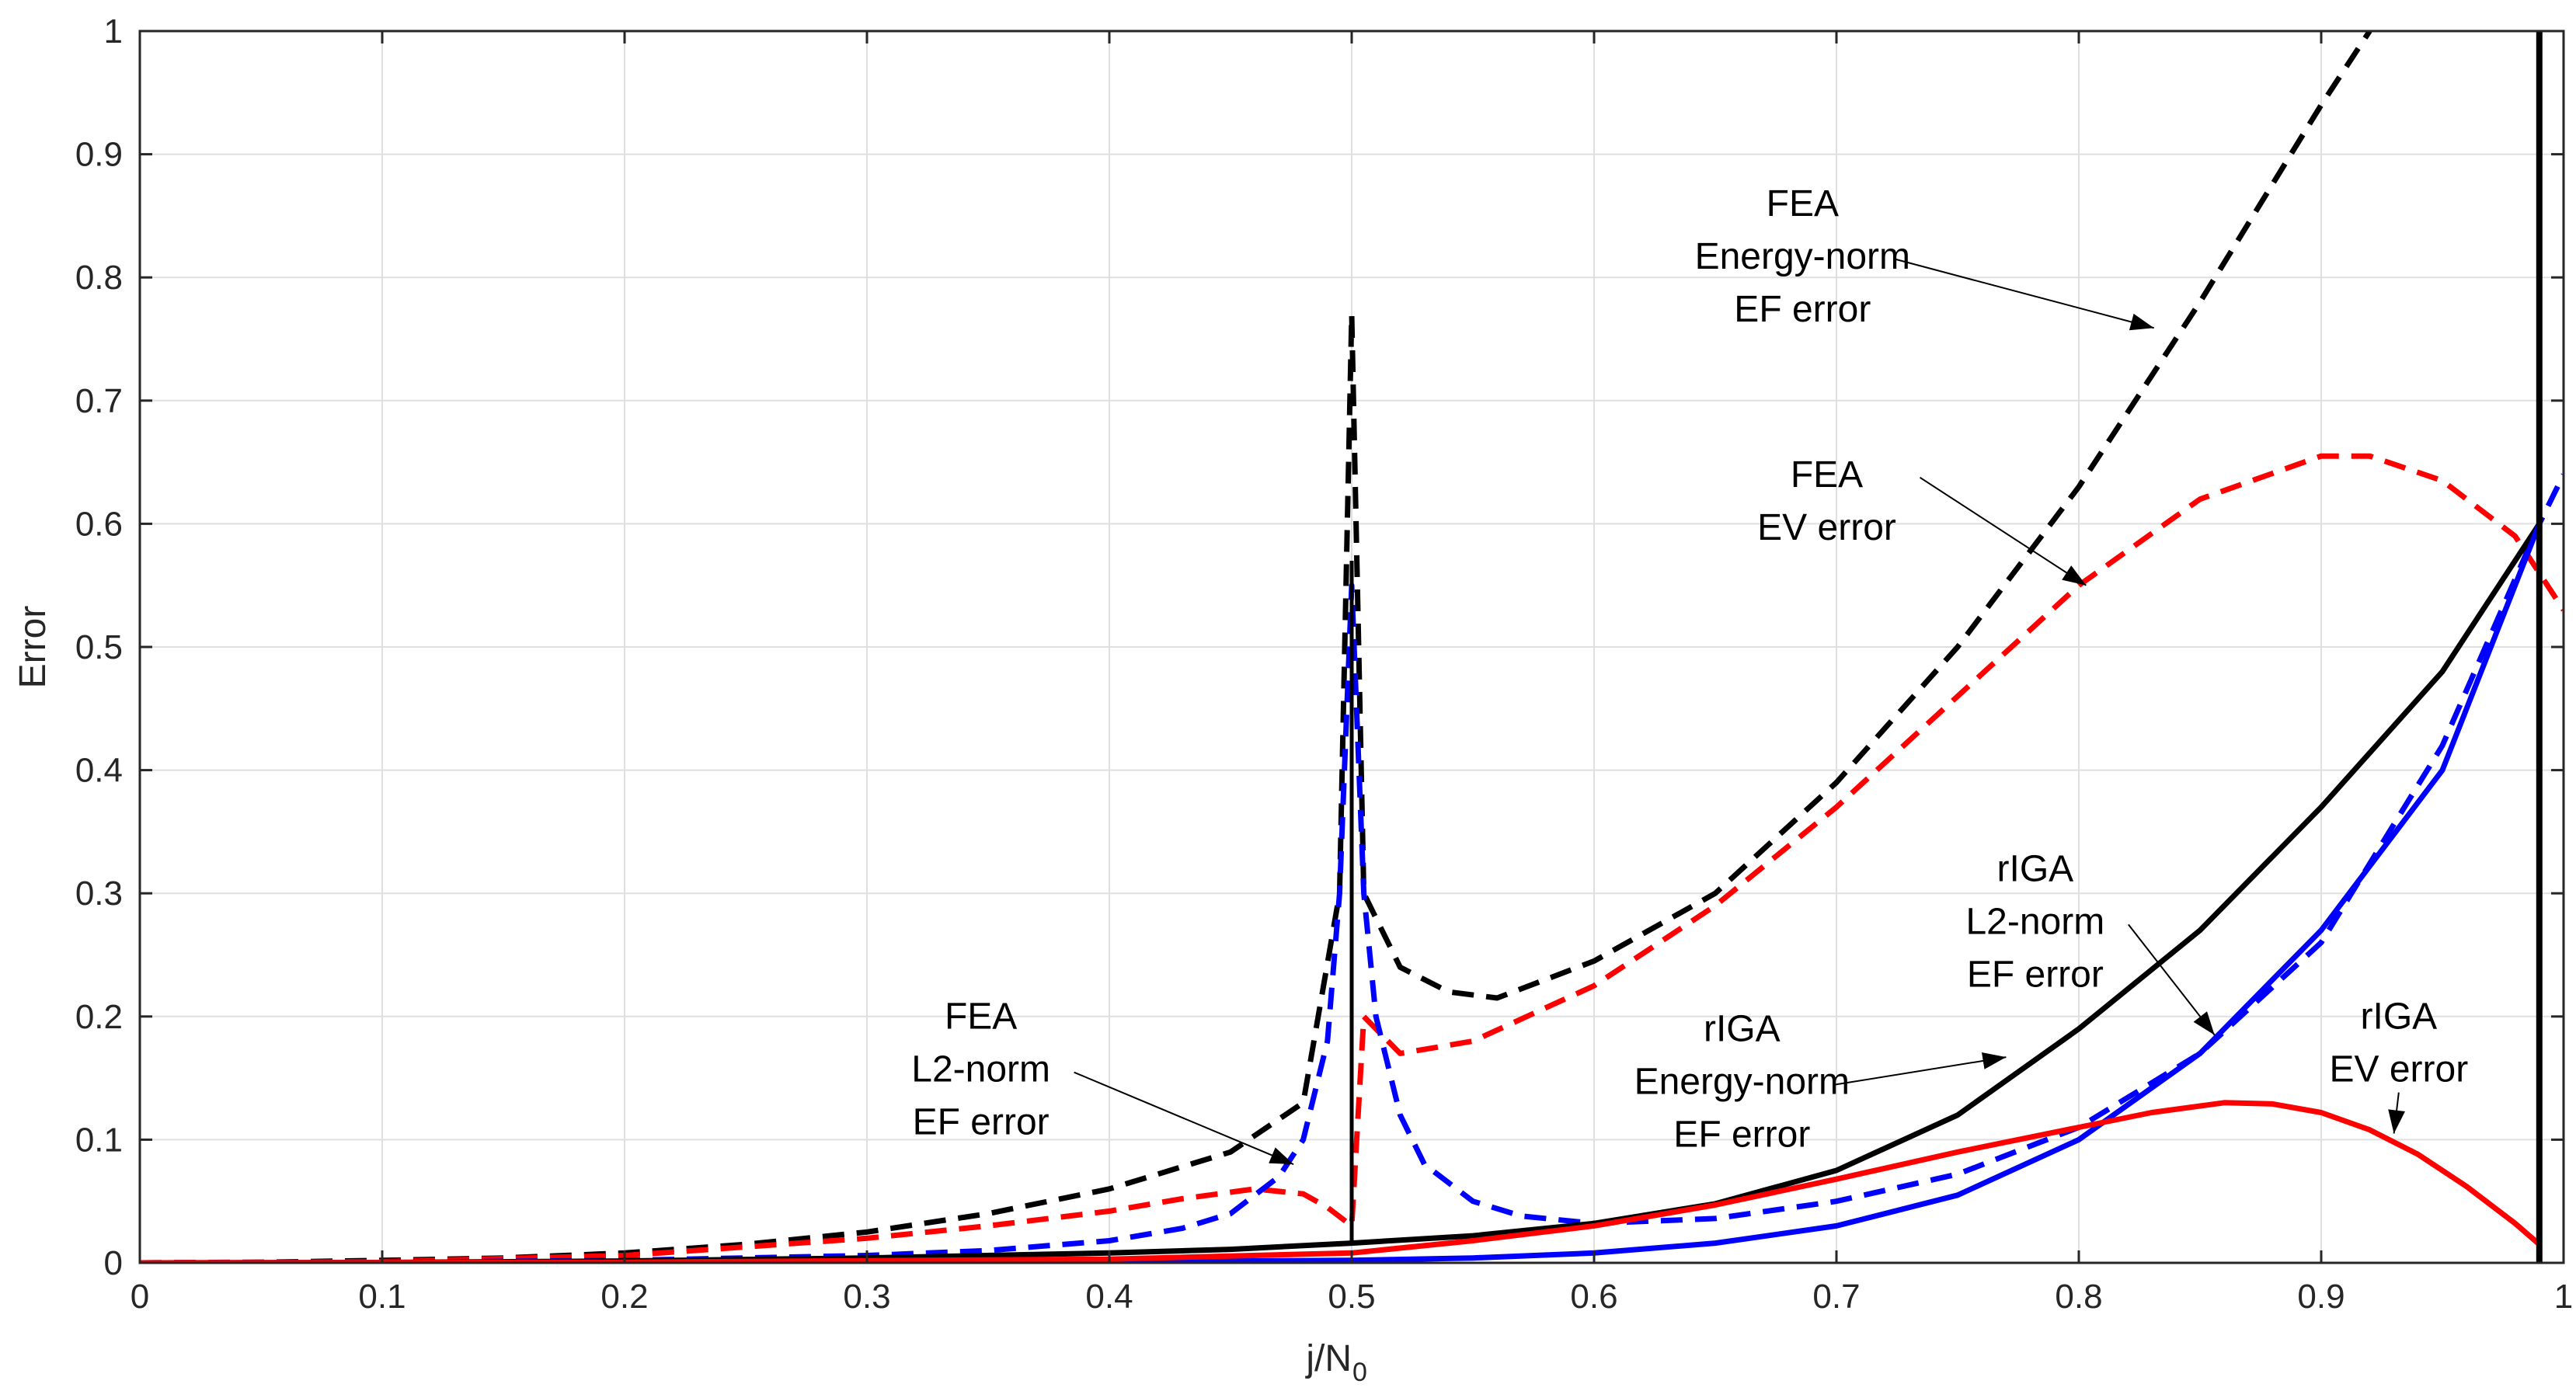 This screenshot has height=1391, width=2576. What do you see at coordinates (33, 647) in the screenshot?
I see `y-axis-label: Error` at bounding box center [33, 647].